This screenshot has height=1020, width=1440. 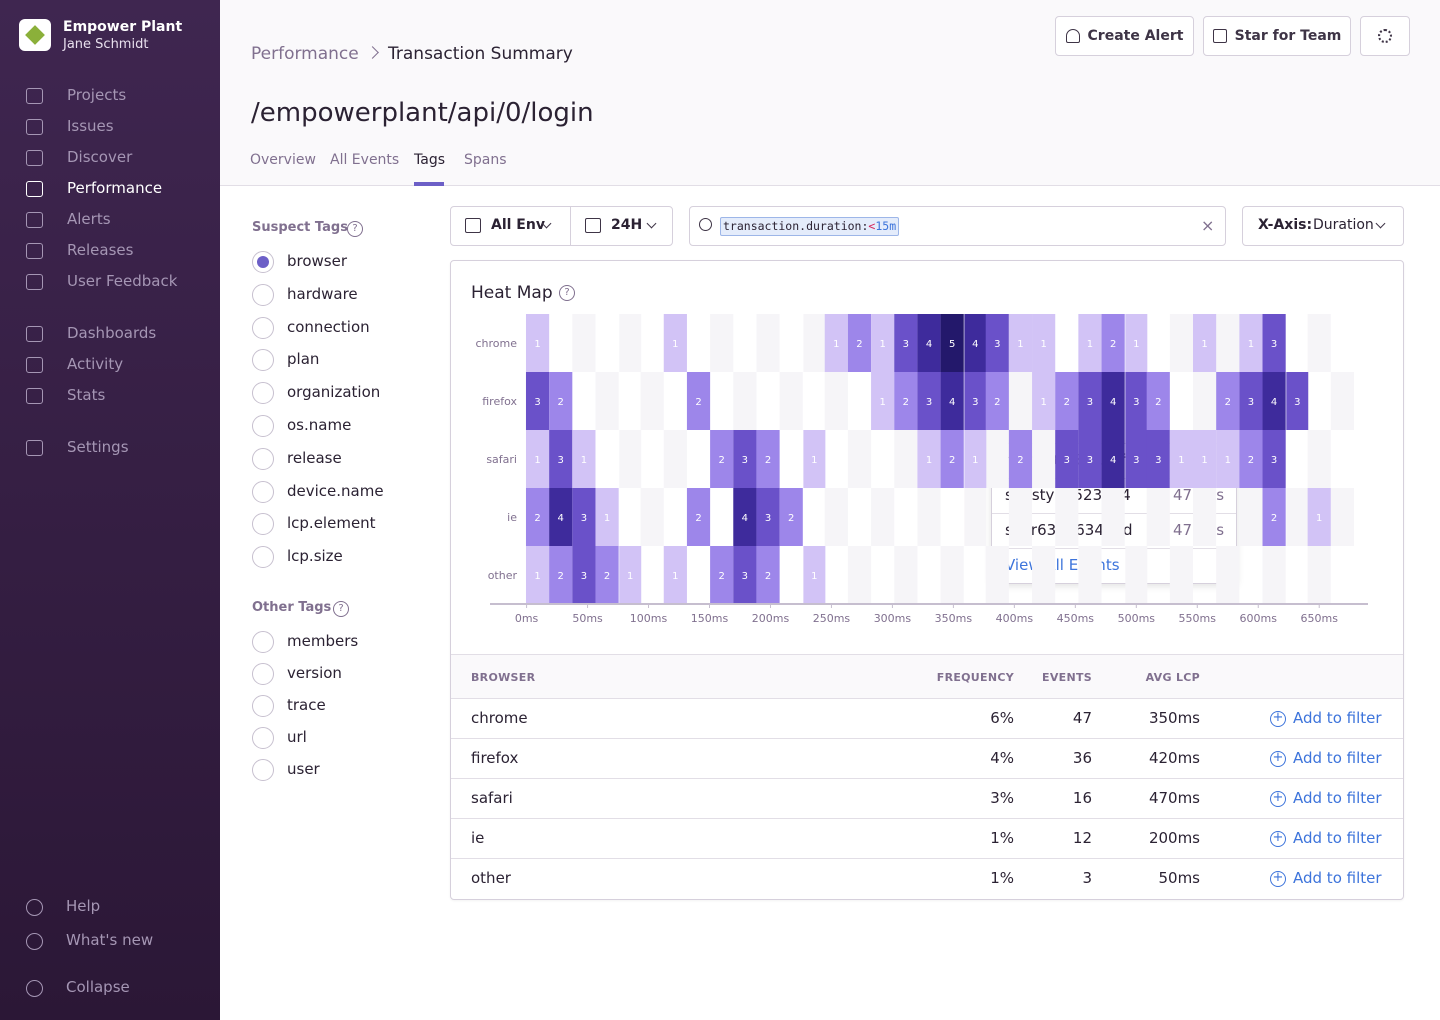 What do you see at coordinates (314, 673) in the screenshot?
I see `tag-option: version` at bounding box center [314, 673].